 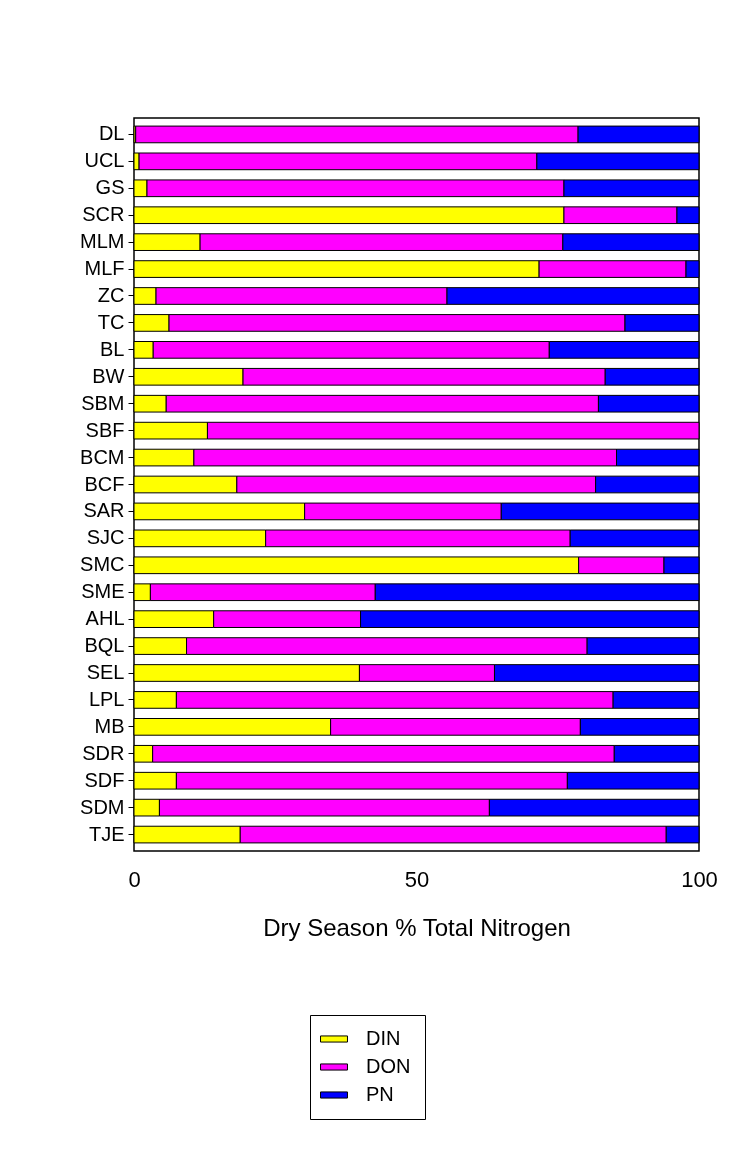 What do you see at coordinates (102, 241) in the screenshot?
I see `y-tick-label: MLM` at bounding box center [102, 241].